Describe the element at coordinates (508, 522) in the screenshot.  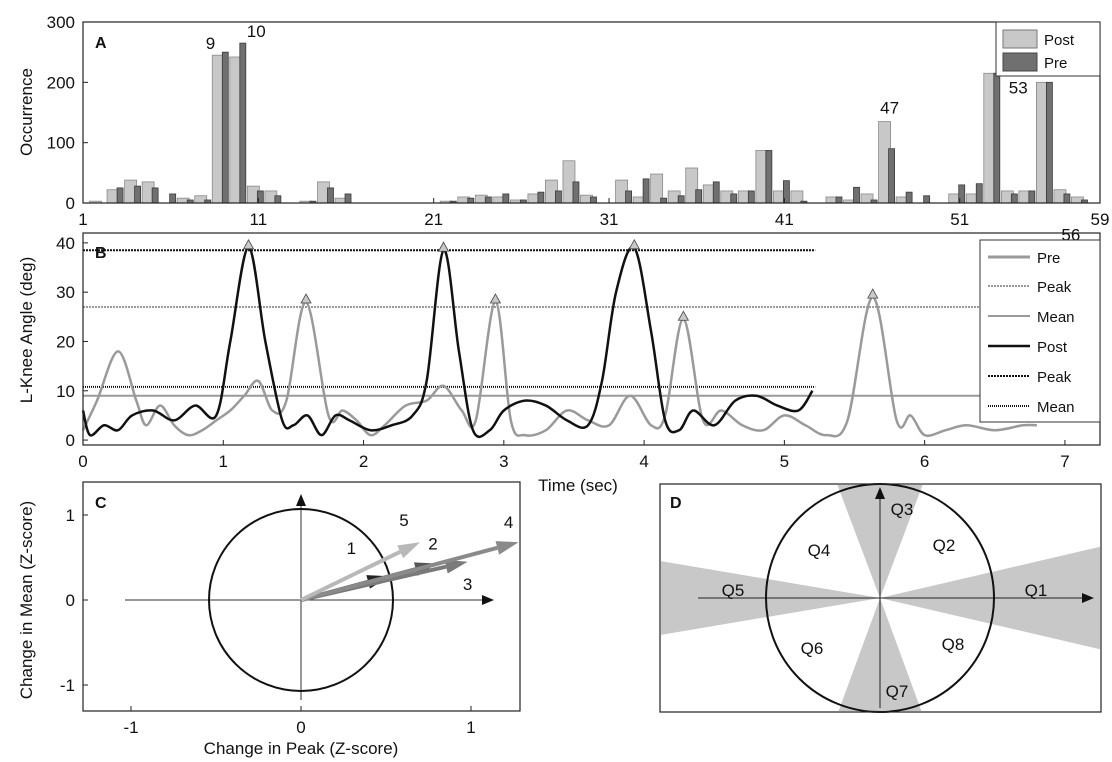
I see `vector-label-4: 4` at that location.